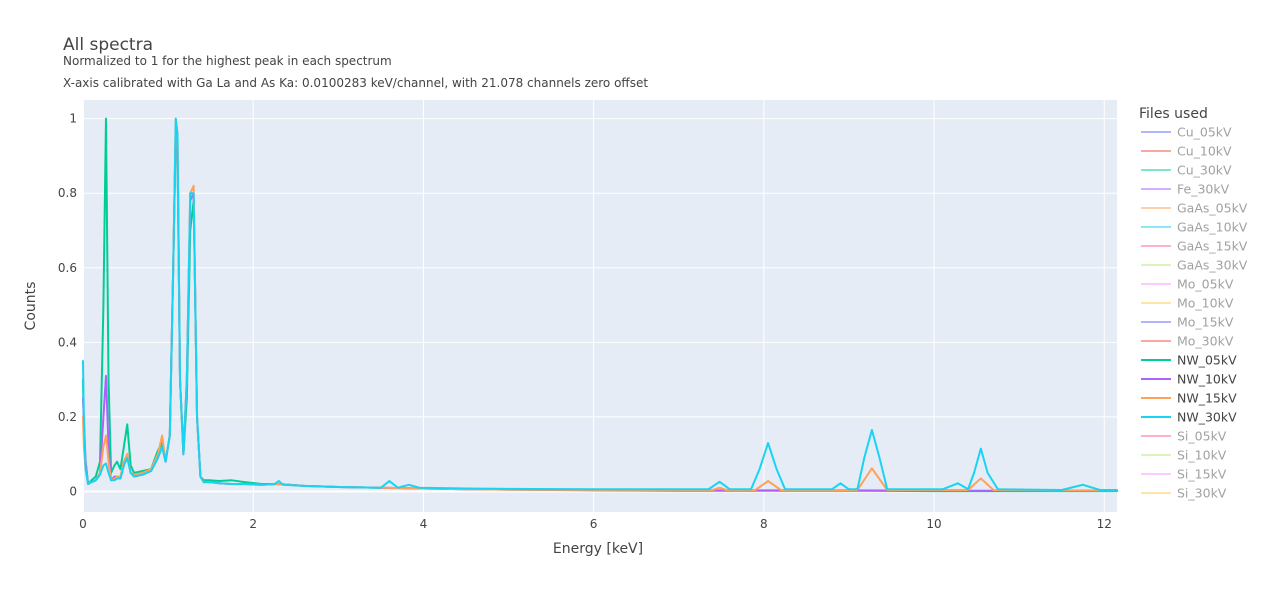  I want to click on legend-label: NW_10kV, so click(1207, 379).